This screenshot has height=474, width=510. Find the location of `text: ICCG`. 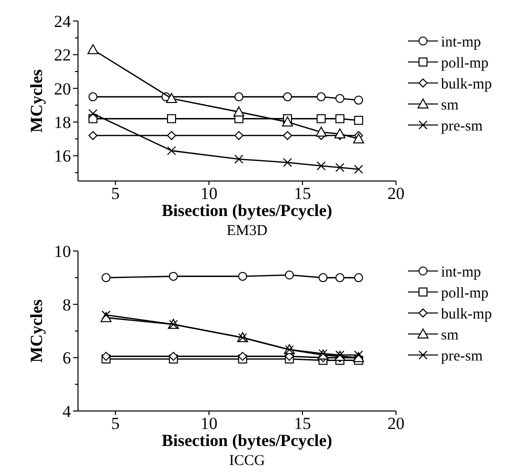

text: ICCG is located at coordinates (247, 461).